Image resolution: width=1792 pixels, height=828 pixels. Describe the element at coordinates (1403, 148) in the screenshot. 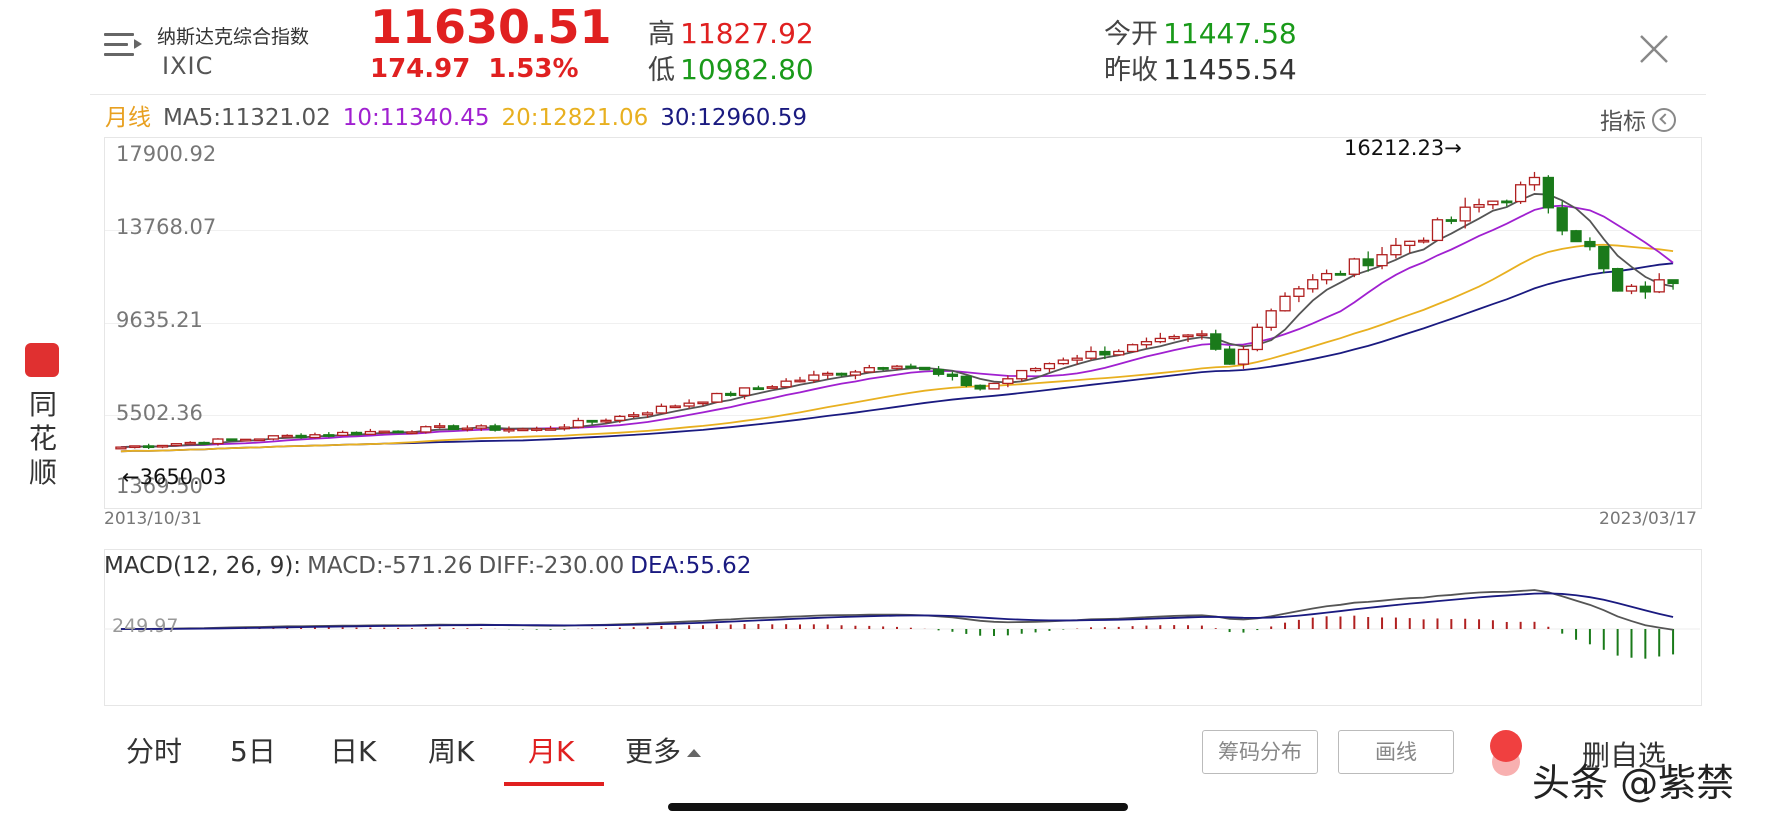

I see `max-annotation: 16212.23→` at that location.